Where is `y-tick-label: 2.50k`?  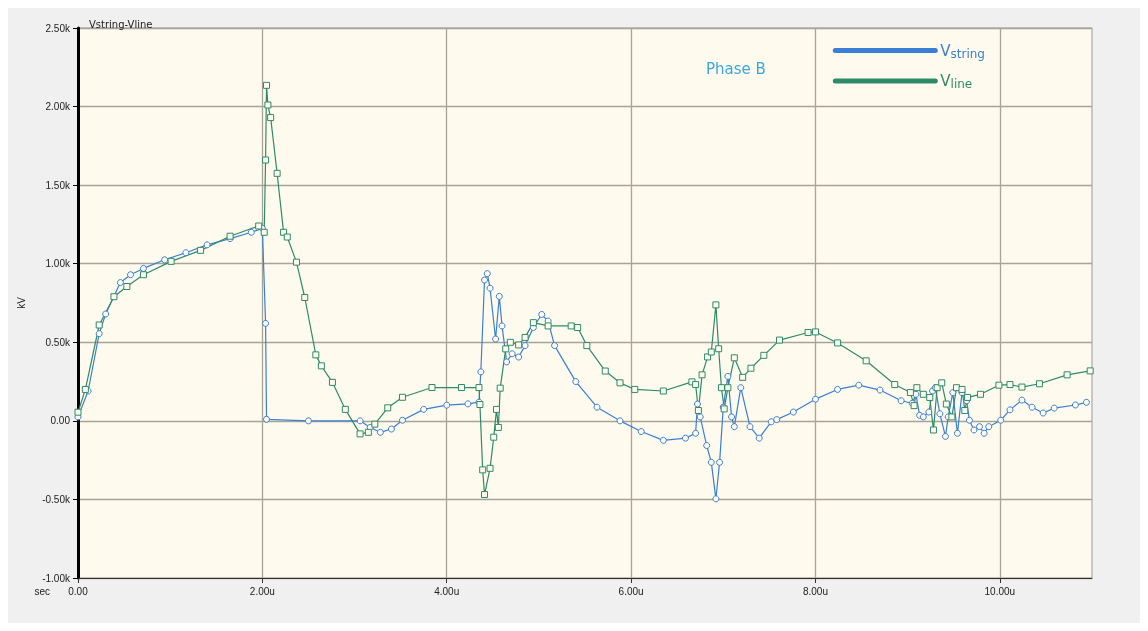 y-tick-label: 2.50k is located at coordinates (58, 28).